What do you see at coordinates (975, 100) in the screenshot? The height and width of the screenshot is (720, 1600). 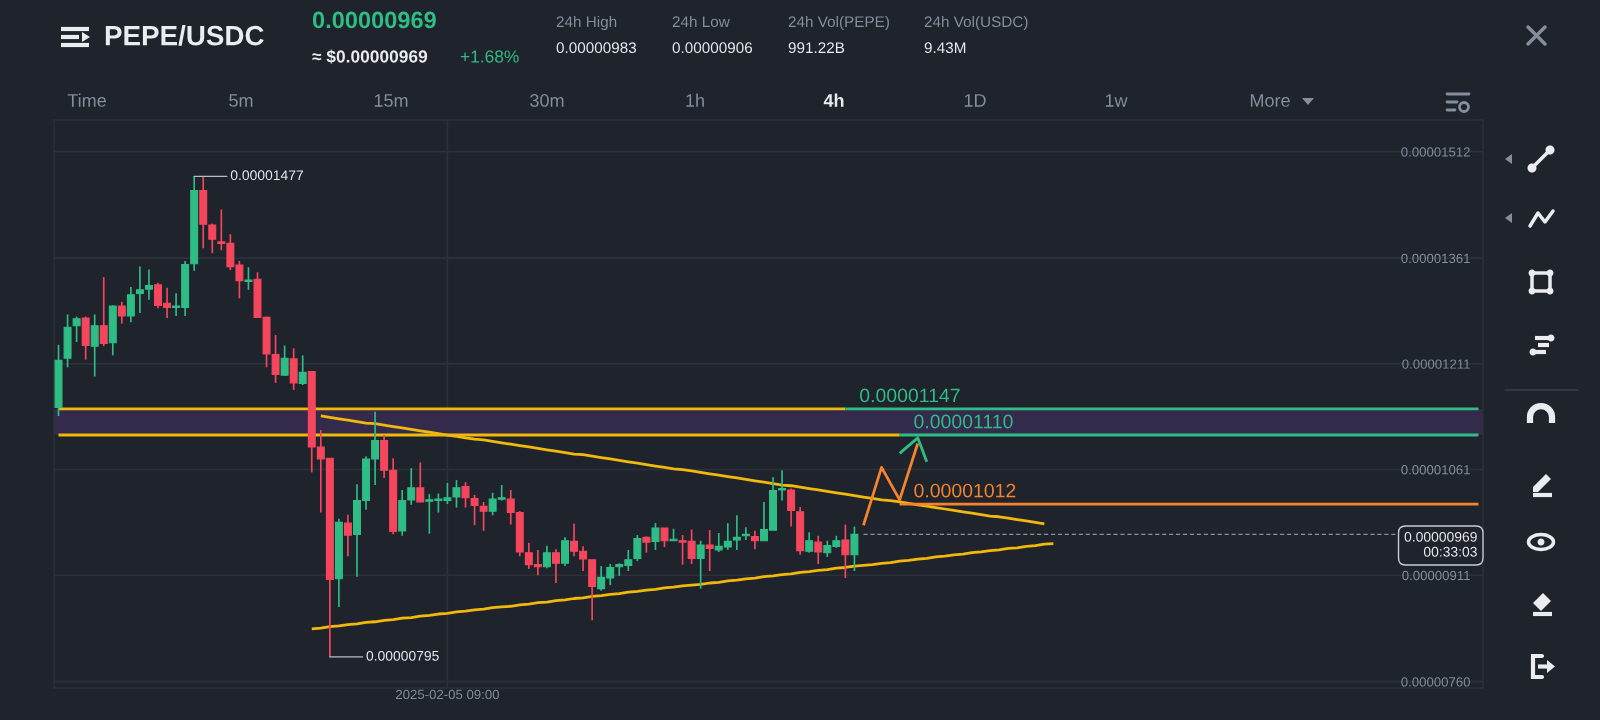 I see `text: 1D` at bounding box center [975, 100].